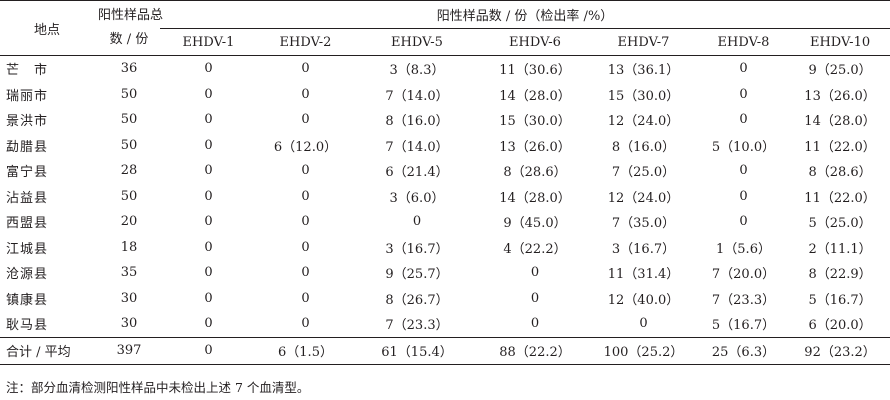 Image resolution: width=890 pixels, height=400 pixels. What do you see at coordinates (643, 350) in the screenshot?
I see `value-cell: 100（25.2）` at bounding box center [643, 350].